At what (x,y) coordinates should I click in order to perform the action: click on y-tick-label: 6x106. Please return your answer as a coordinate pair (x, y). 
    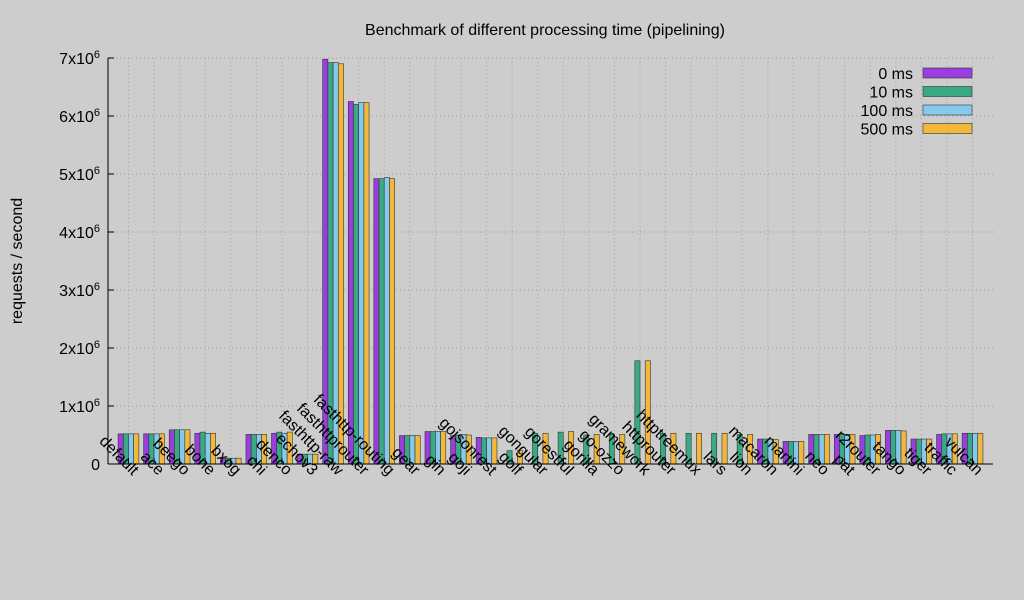
    Looking at the image, I should click on (79, 116).